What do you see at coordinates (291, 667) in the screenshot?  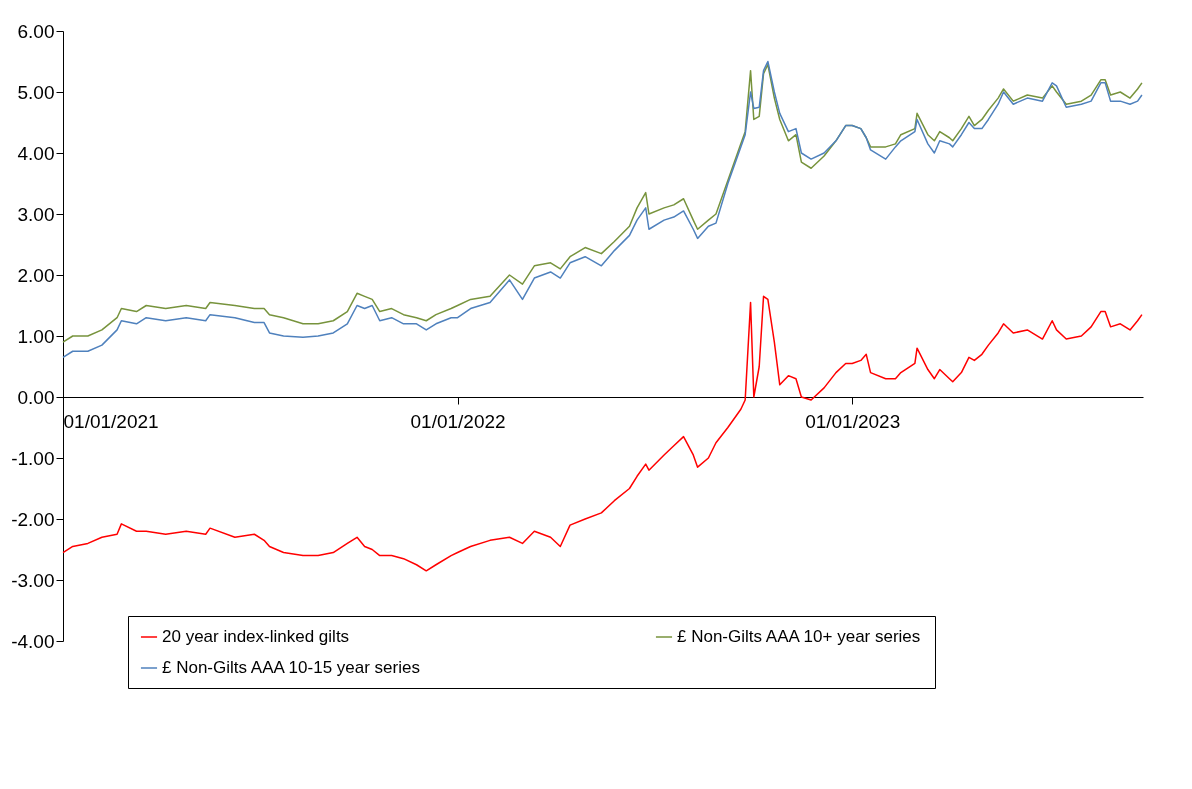 I see `legend-label: £ Non-Gilts AAA 10-15 year series` at bounding box center [291, 667].